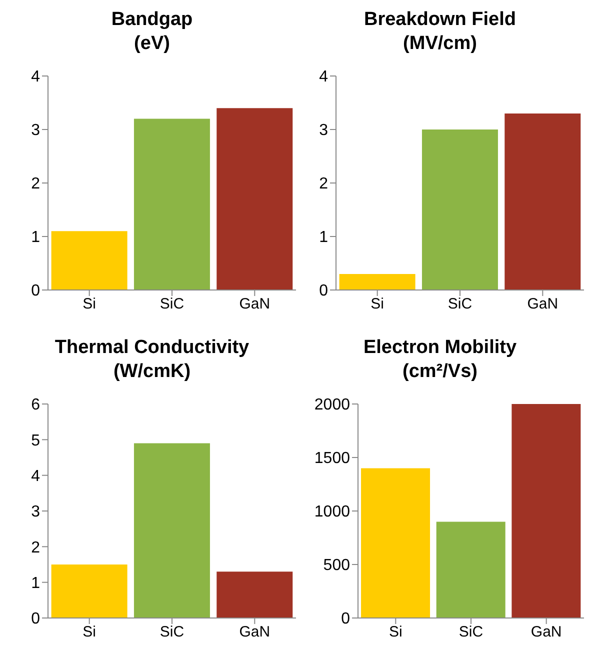 This screenshot has width=592, height=650. Describe the element at coordinates (332, 405) in the screenshot. I see `y-tick-label: 2000` at that location.